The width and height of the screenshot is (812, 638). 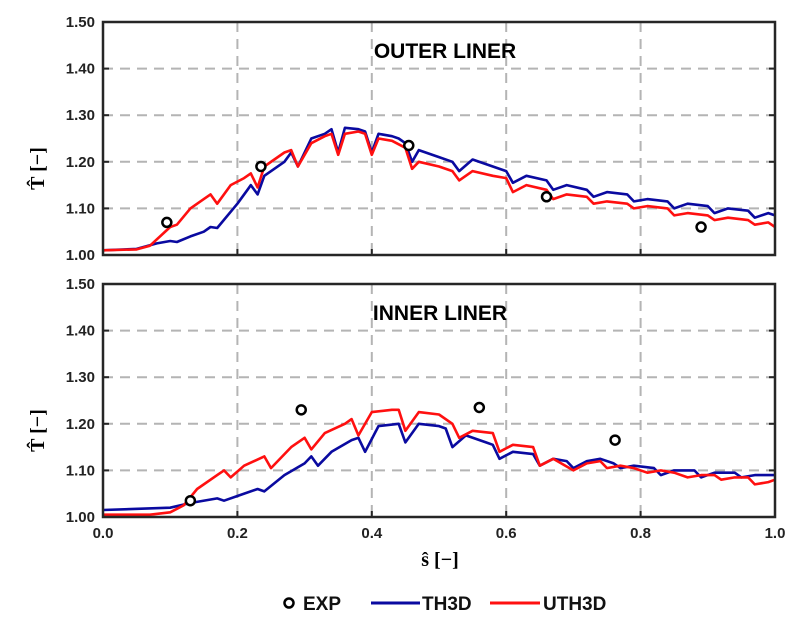 I want to click on x-axis-label: ŝ [−], so click(x=440, y=560).